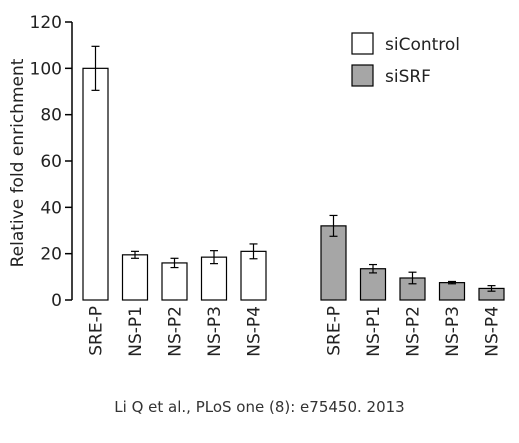 The image size is (519, 443). I want to click on bar-siControl-NS-P4, so click(253, 275).